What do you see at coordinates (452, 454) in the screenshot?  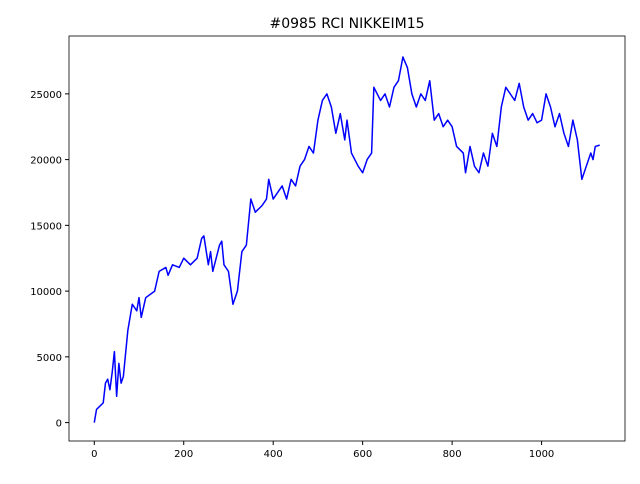 I see `x-tick-label: 800` at bounding box center [452, 454].